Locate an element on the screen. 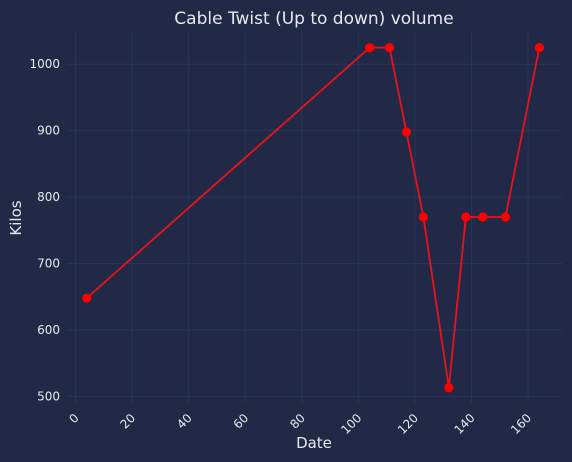 This screenshot has height=462, width=572. y-tick-label: 900 is located at coordinates (48, 131).